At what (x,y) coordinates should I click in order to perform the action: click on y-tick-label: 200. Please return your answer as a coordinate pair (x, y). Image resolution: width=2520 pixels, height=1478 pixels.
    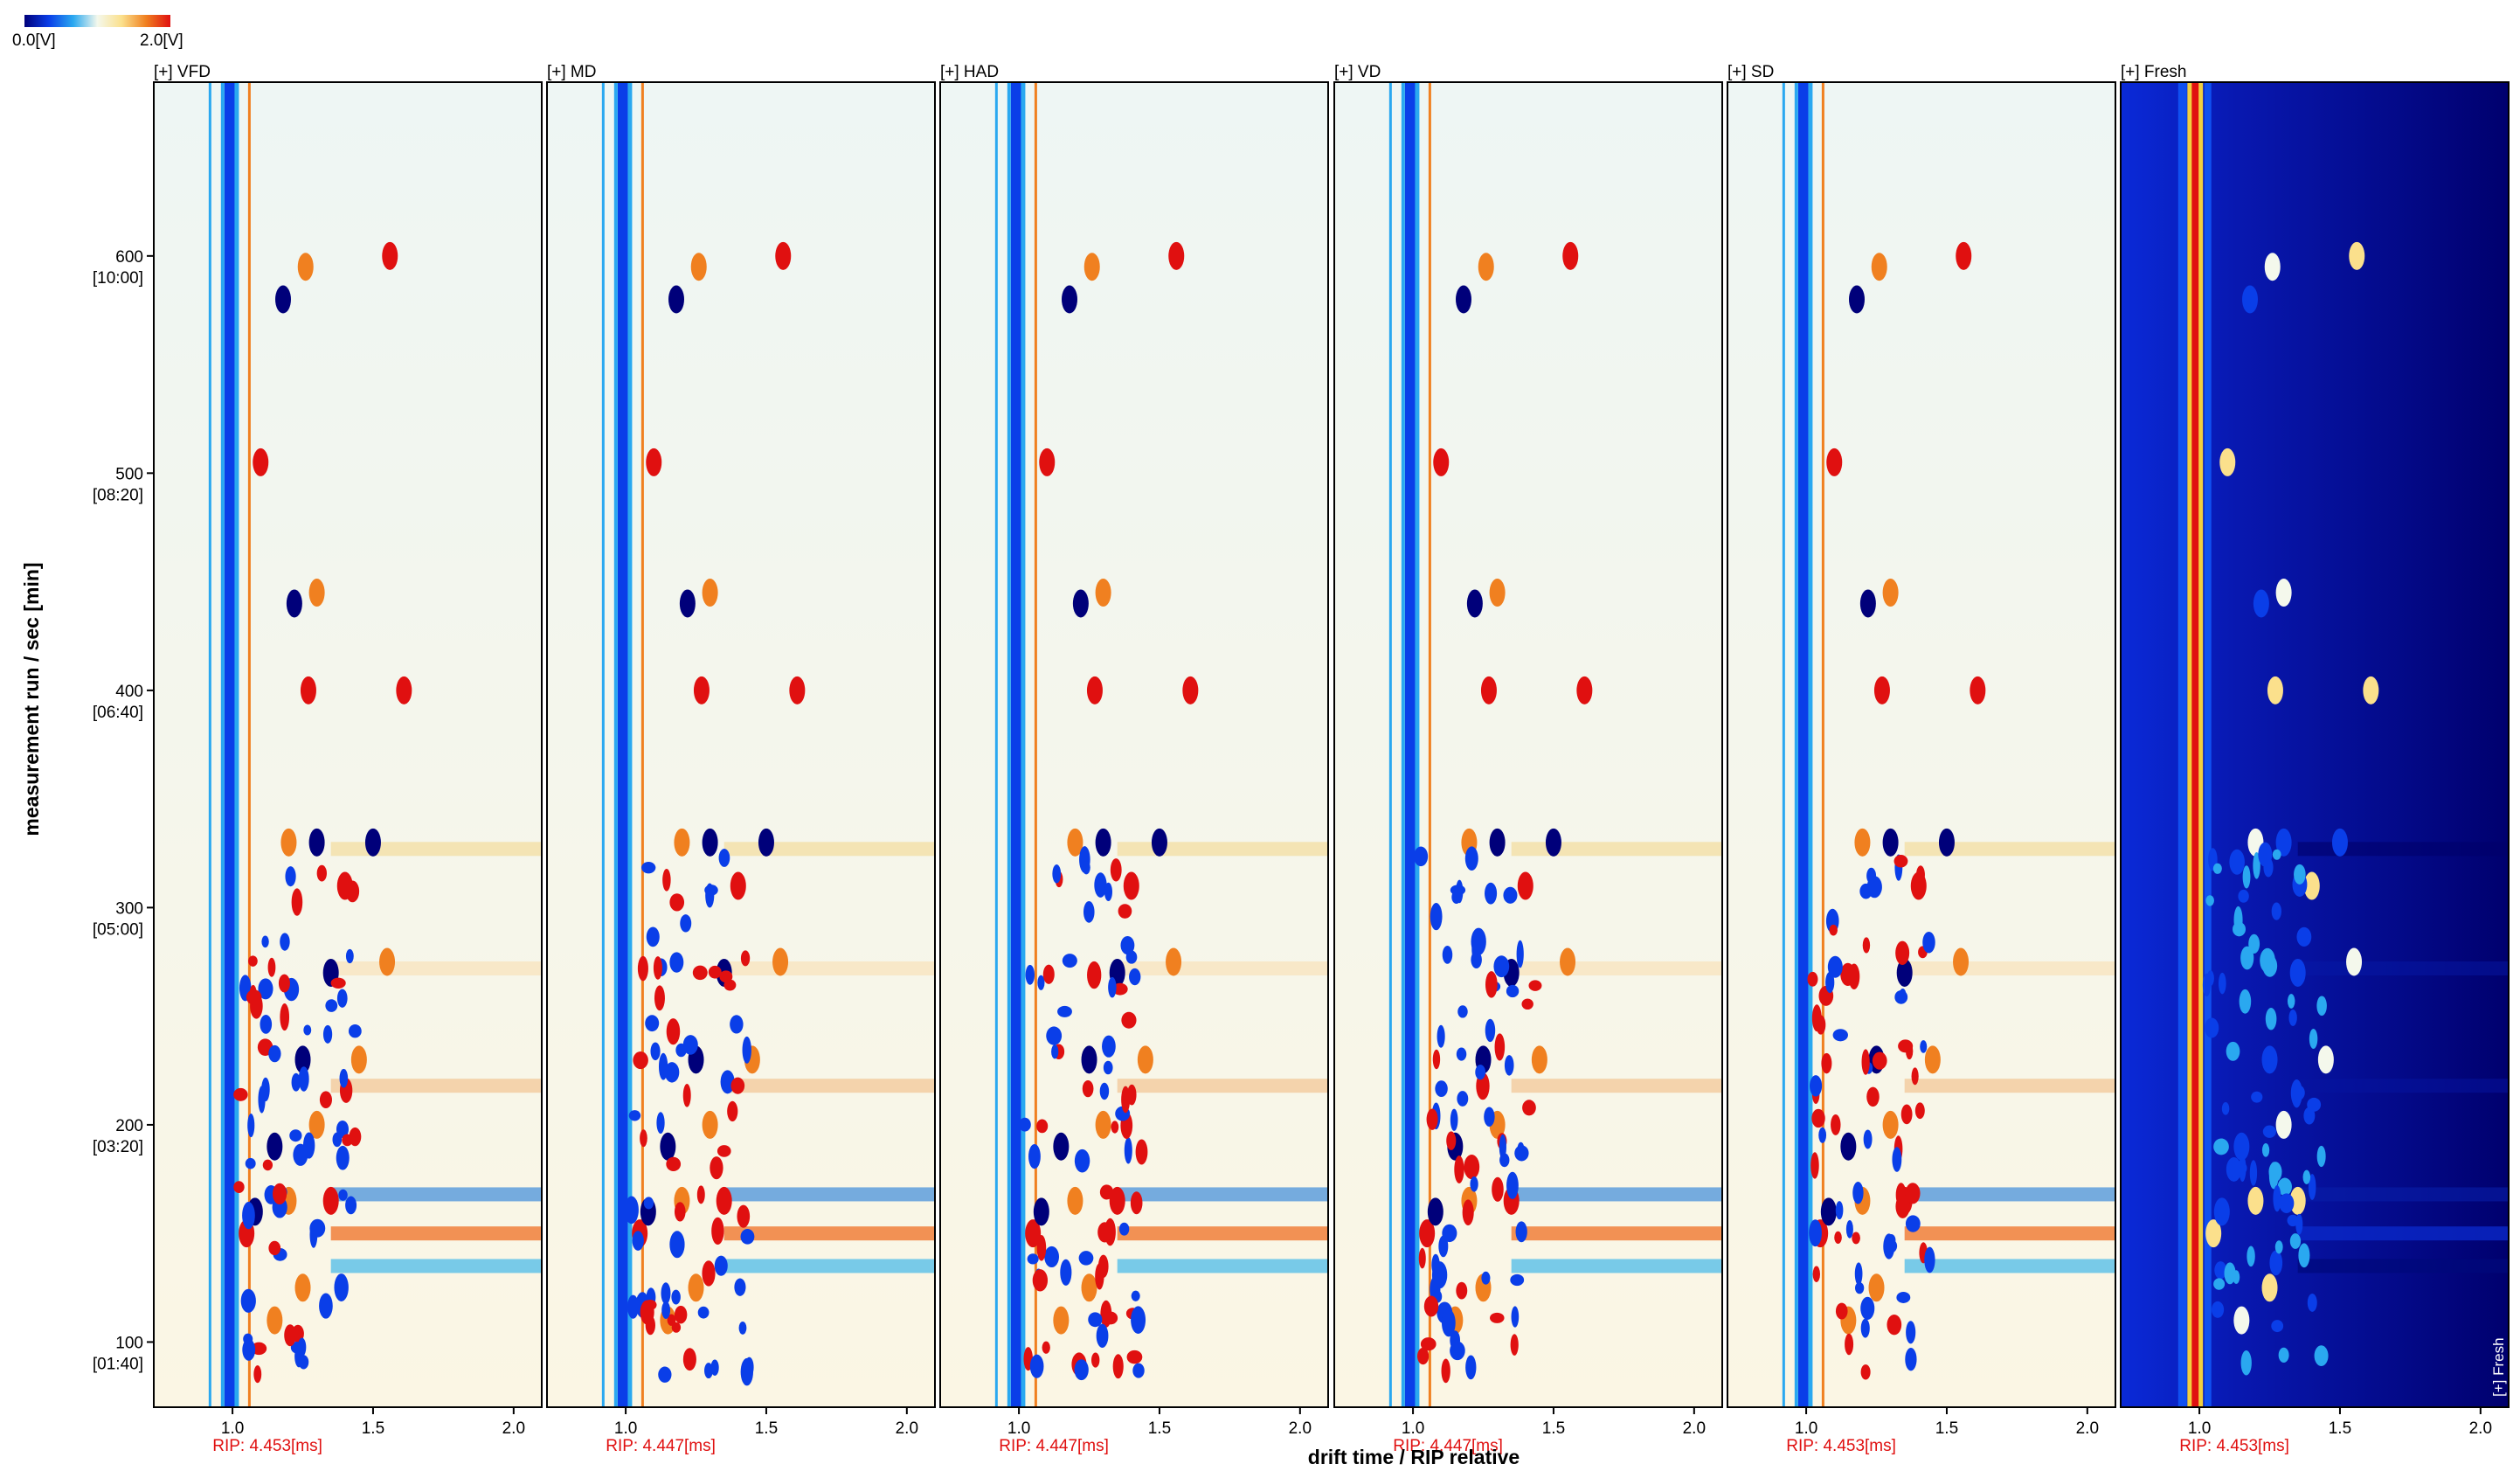
    Looking at the image, I should click on (129, 1126).